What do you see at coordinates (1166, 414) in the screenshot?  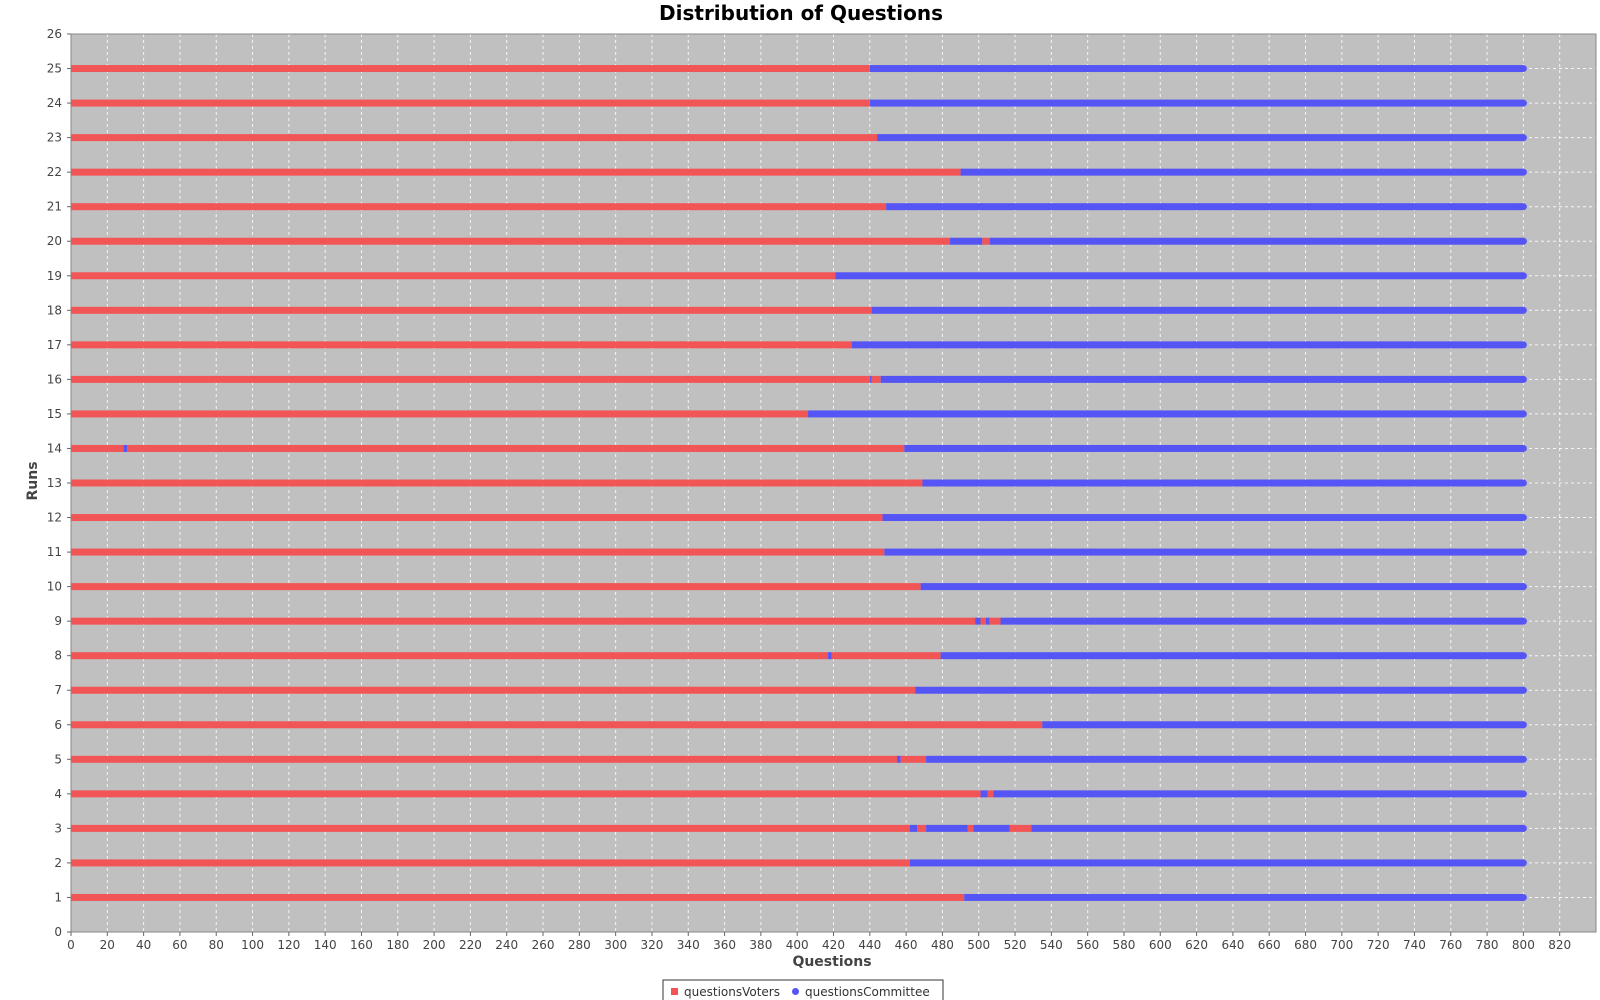 I see `bar-segment-run-15-questionsCommittee` at bounding box center [1166, 414].